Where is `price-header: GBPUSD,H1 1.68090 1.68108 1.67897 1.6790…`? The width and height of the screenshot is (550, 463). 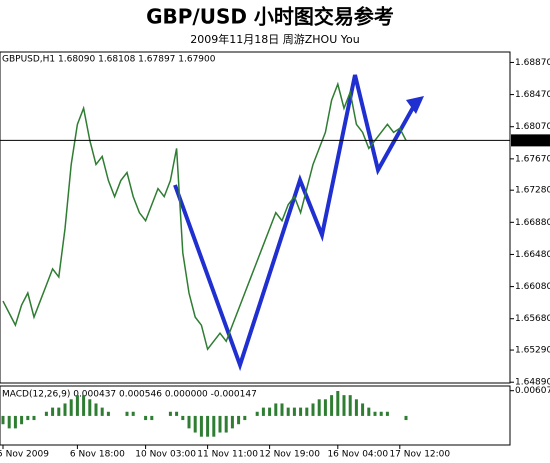 price-header: GBPUSD,H1 1.68090 1.68108 1.67897 1.6790… is located at coordinates (109, 60).